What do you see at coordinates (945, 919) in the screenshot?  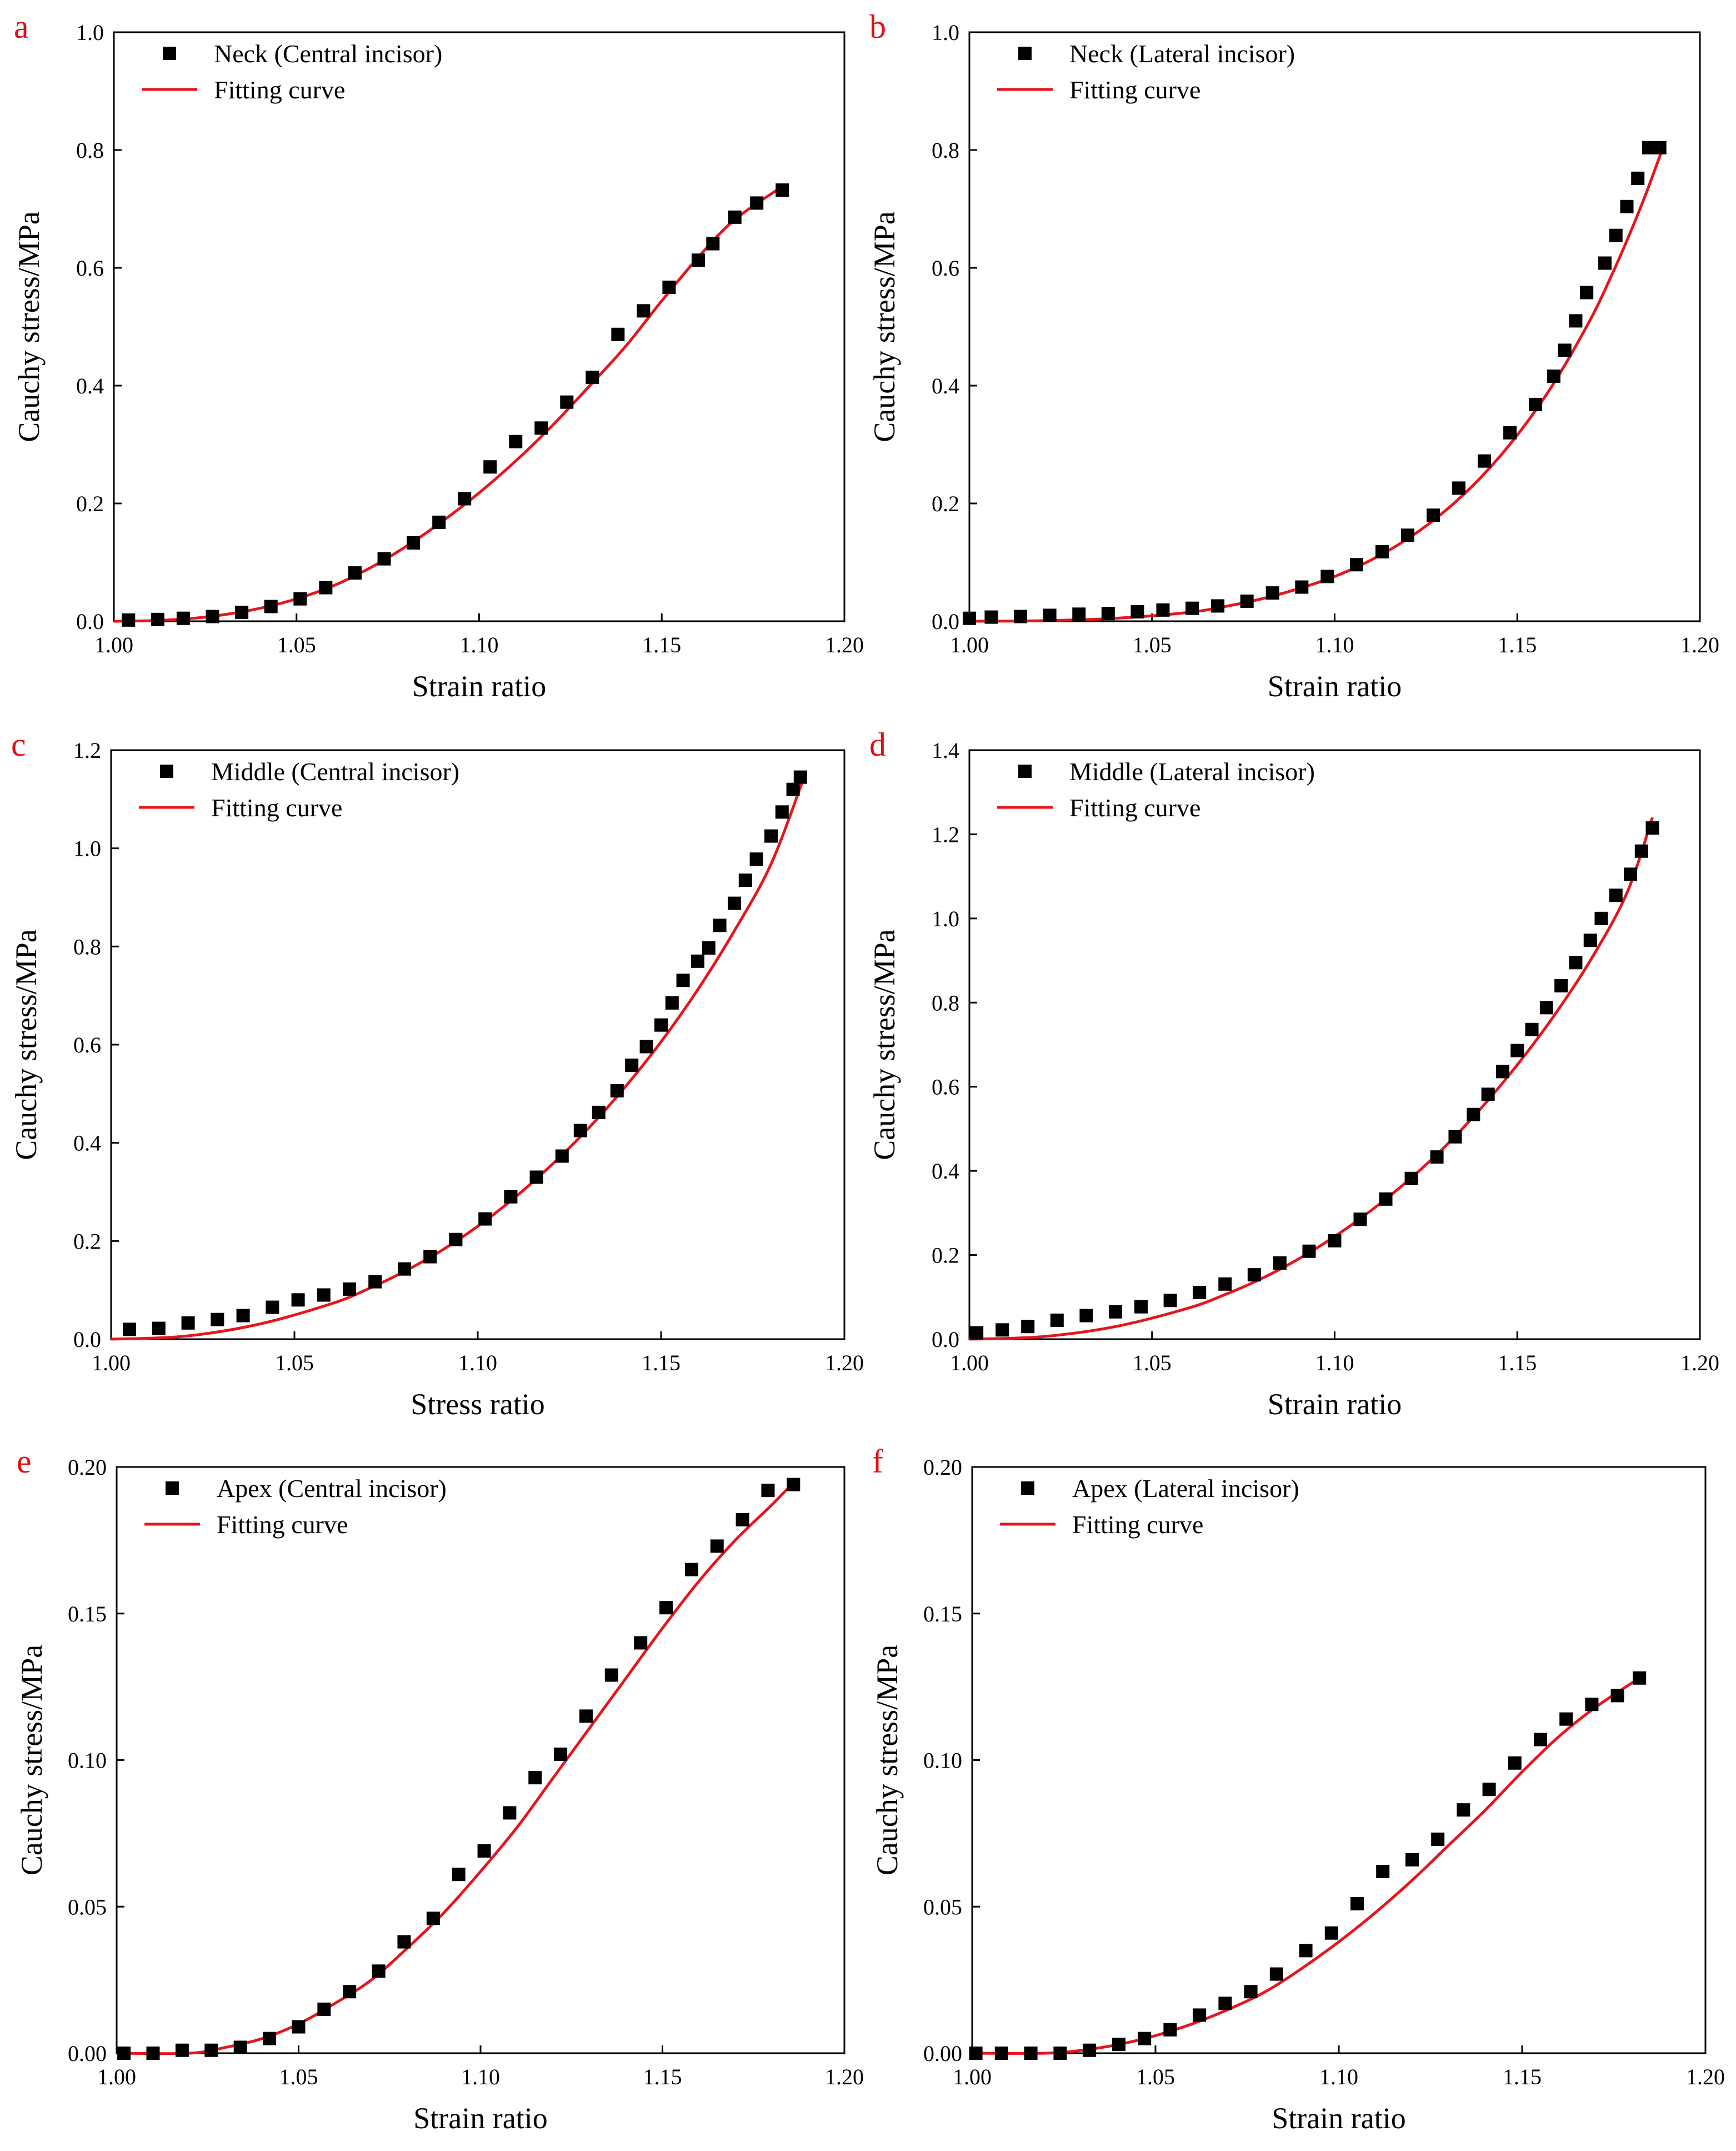 I see `y-tick-label: 1.0` at bounding box center [945, 919].